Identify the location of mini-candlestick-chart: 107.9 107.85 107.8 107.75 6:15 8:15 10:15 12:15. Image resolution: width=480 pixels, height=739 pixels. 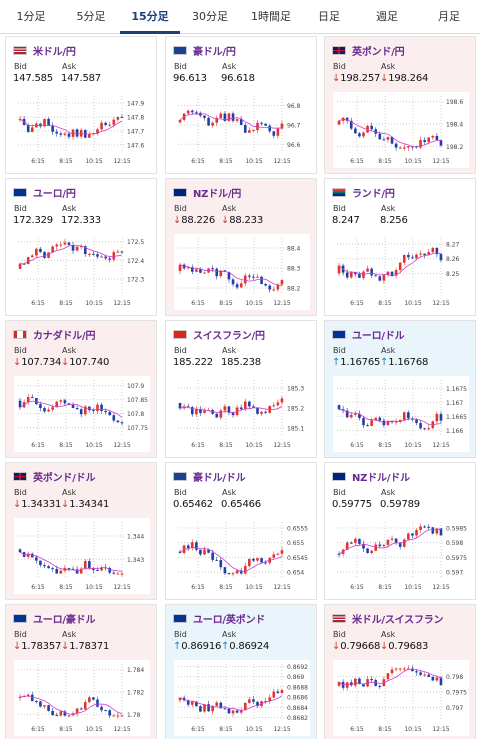
(82, 414).